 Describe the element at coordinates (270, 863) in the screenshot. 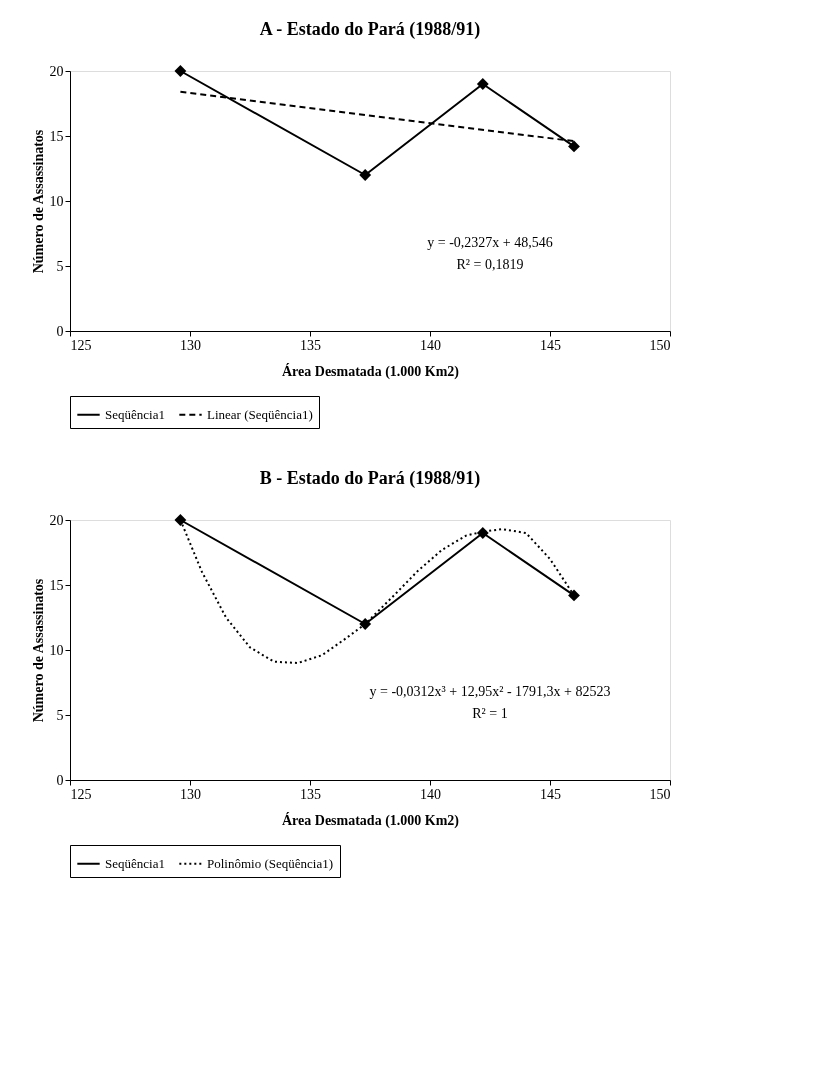

I see `legend-label: Polinômio (Seqüência1)` at that location.